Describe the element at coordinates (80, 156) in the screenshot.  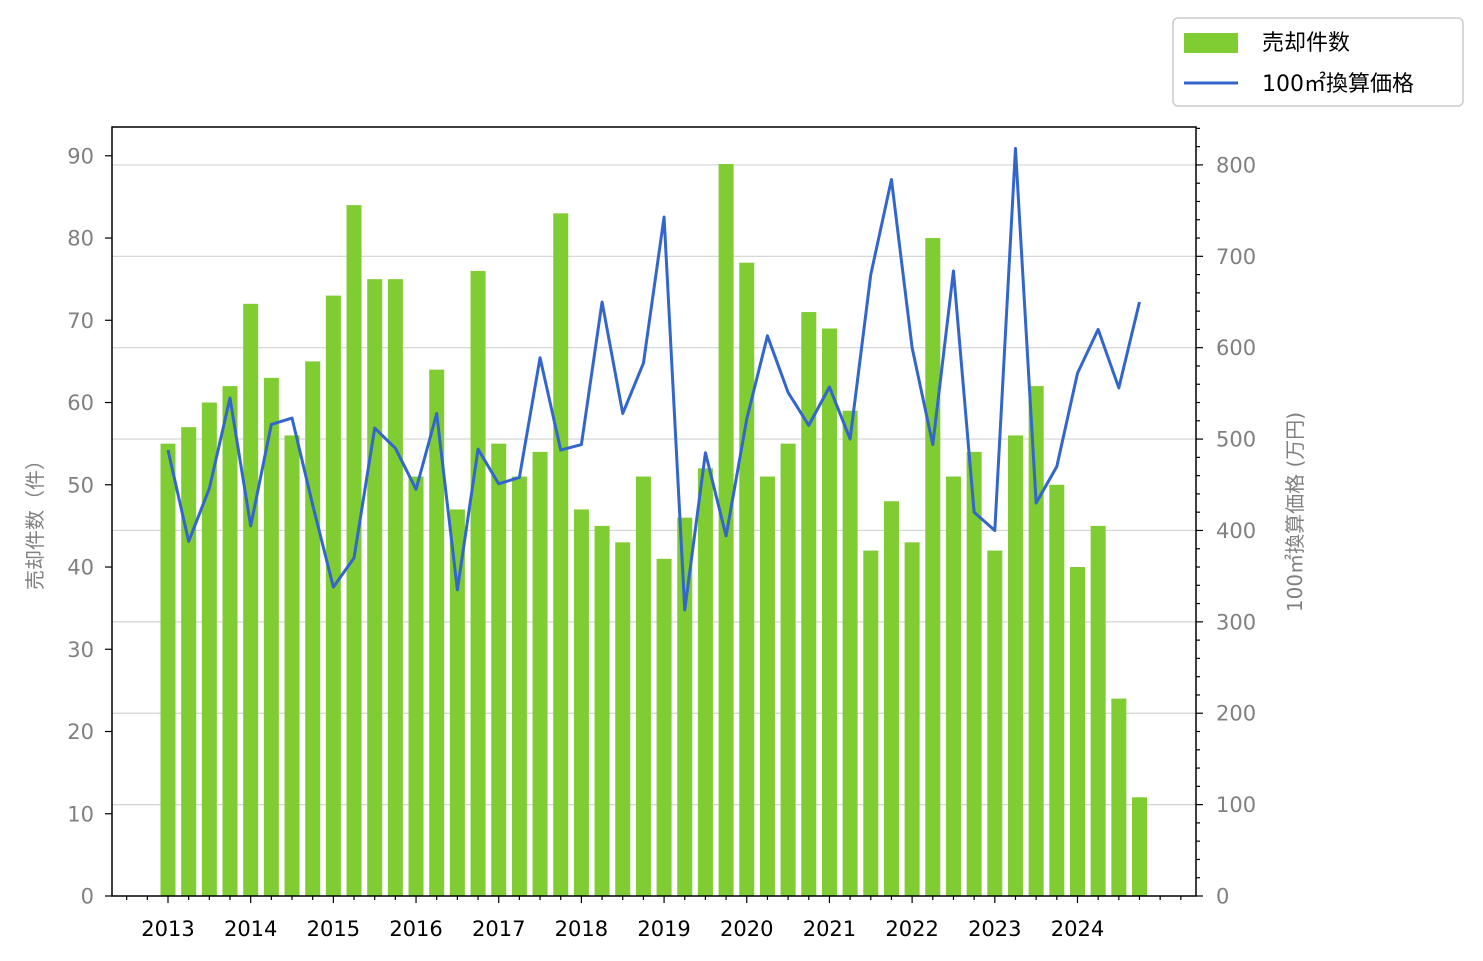
I see `y-left-tick-label: 90` at that location.